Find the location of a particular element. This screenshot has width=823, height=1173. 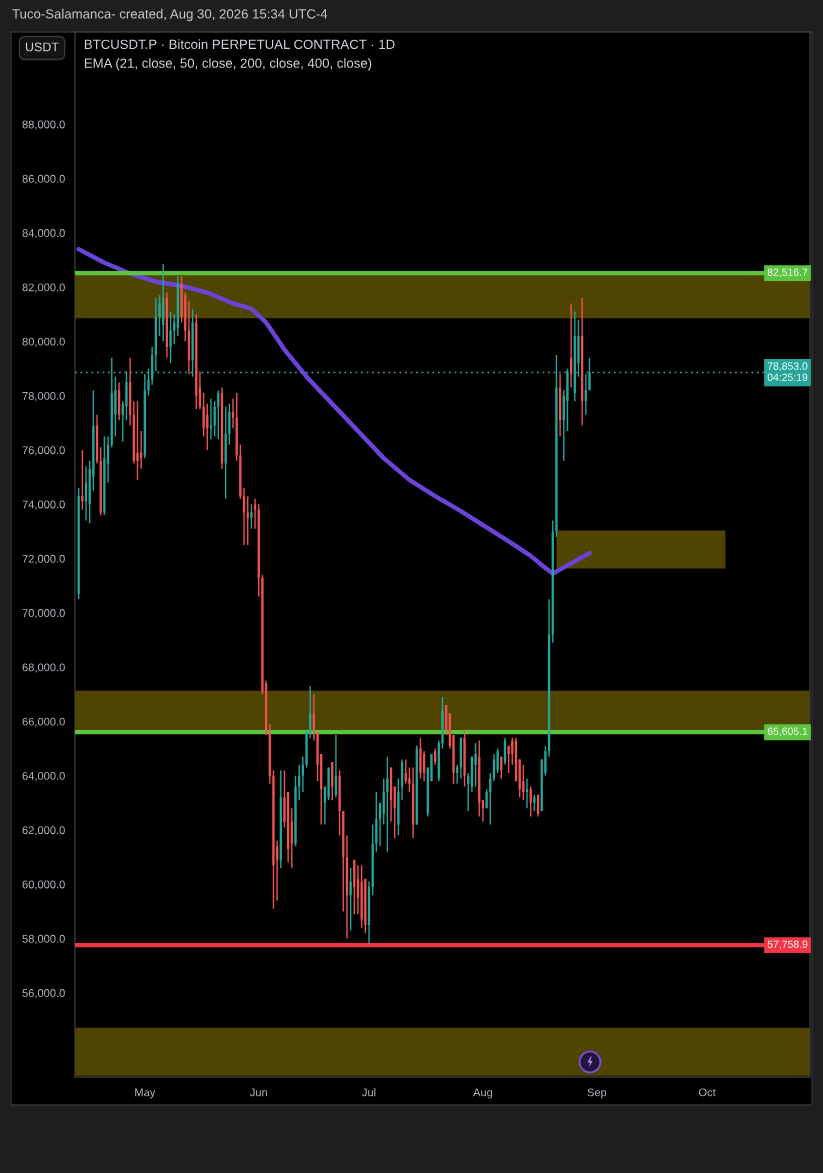

text: EMA (21, close, 50, close, 200, close, 400, close) is located at coordinates (228, 64).